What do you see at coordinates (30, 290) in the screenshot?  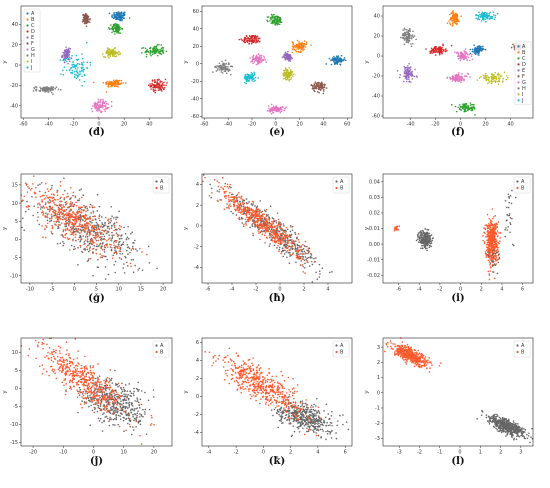 I see `x-tick-label: -10` at bounding box center [30, 290].